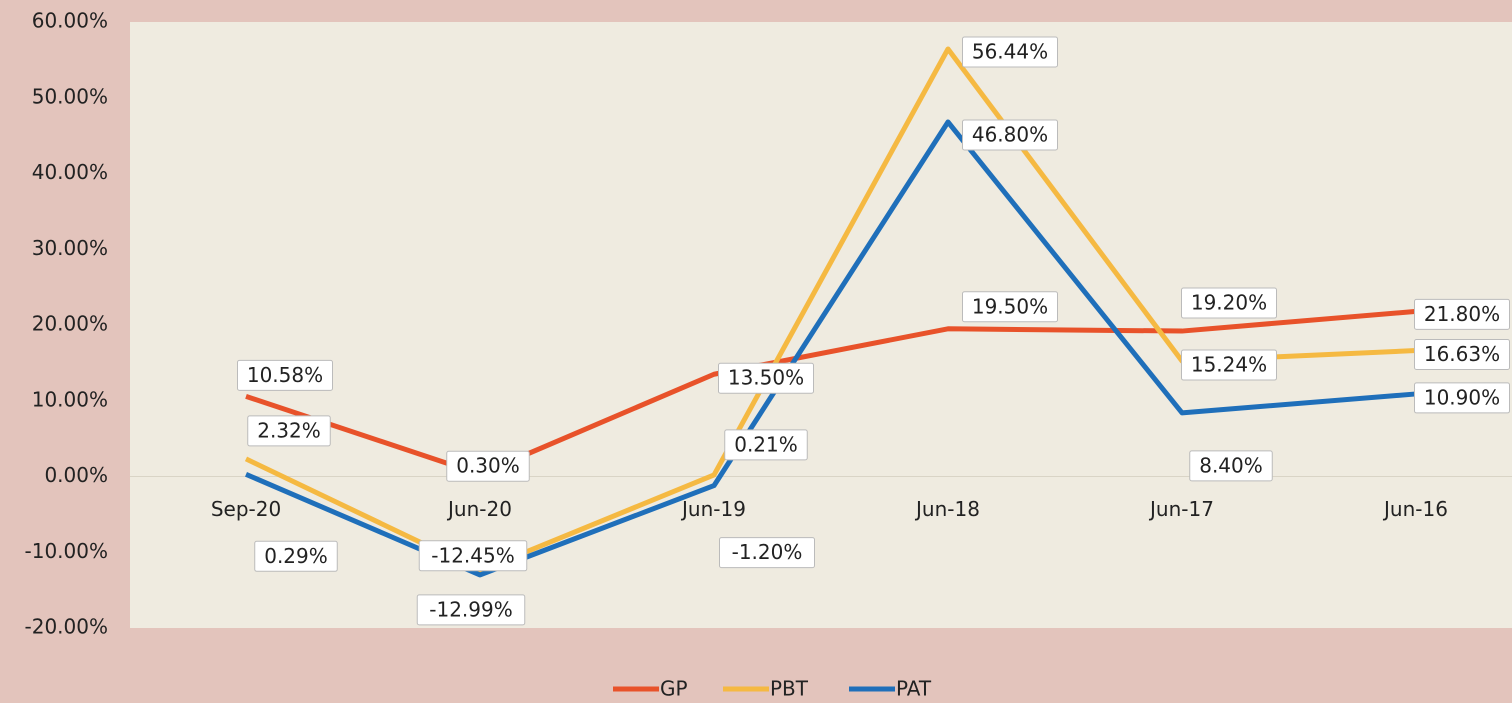  I want to click on data-label: 8.40%, so click(1231, 465).